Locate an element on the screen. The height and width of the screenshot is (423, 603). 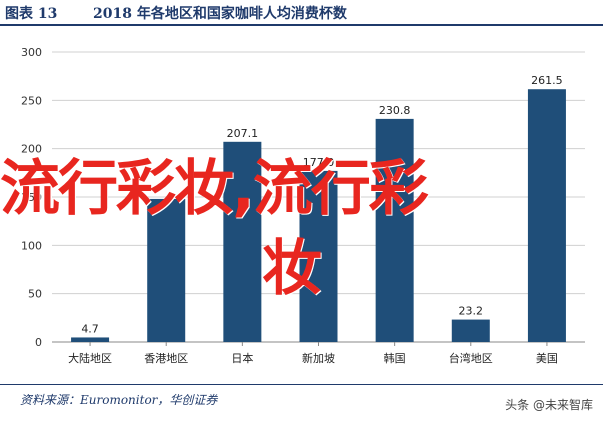
data-label: 207.1 is located at coordinates (243, 133).